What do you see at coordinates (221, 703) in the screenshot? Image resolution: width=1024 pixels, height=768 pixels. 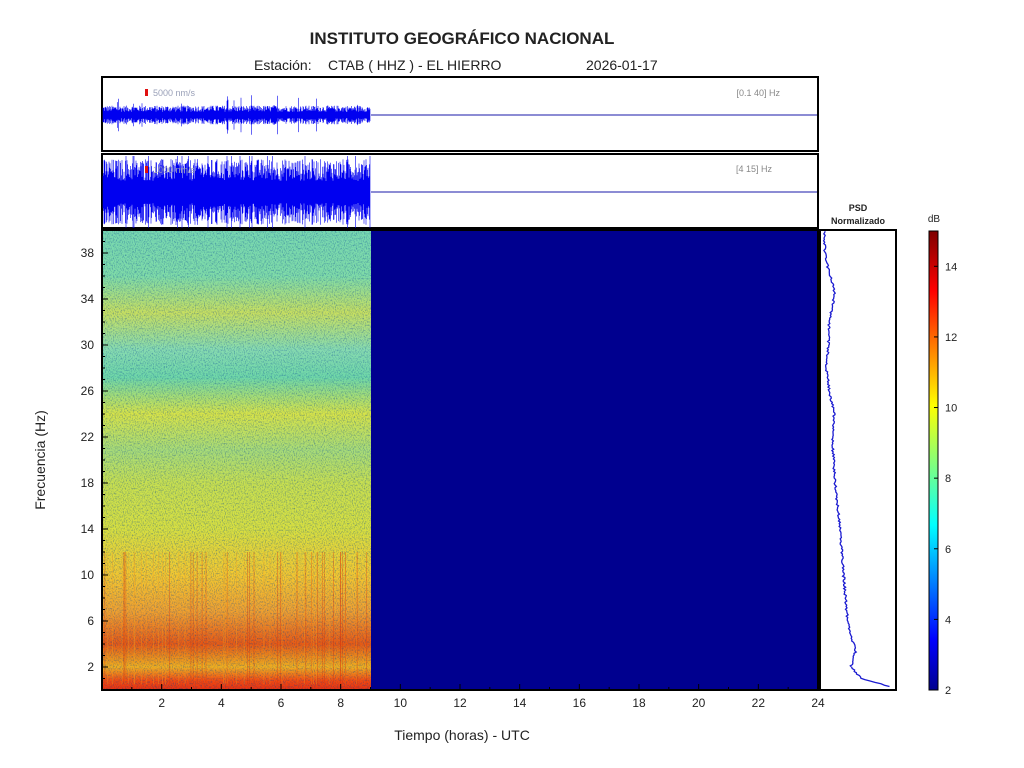 I see `x-tick-label: 4` at bounding box center [221, 703].